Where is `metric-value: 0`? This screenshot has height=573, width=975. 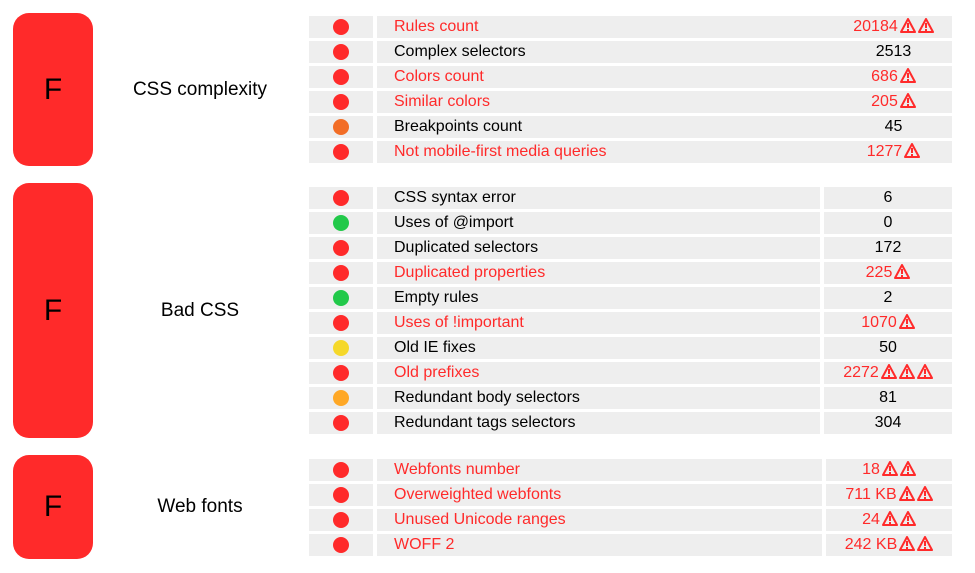
metric-value: 0 is located at coordinates (888, 222).